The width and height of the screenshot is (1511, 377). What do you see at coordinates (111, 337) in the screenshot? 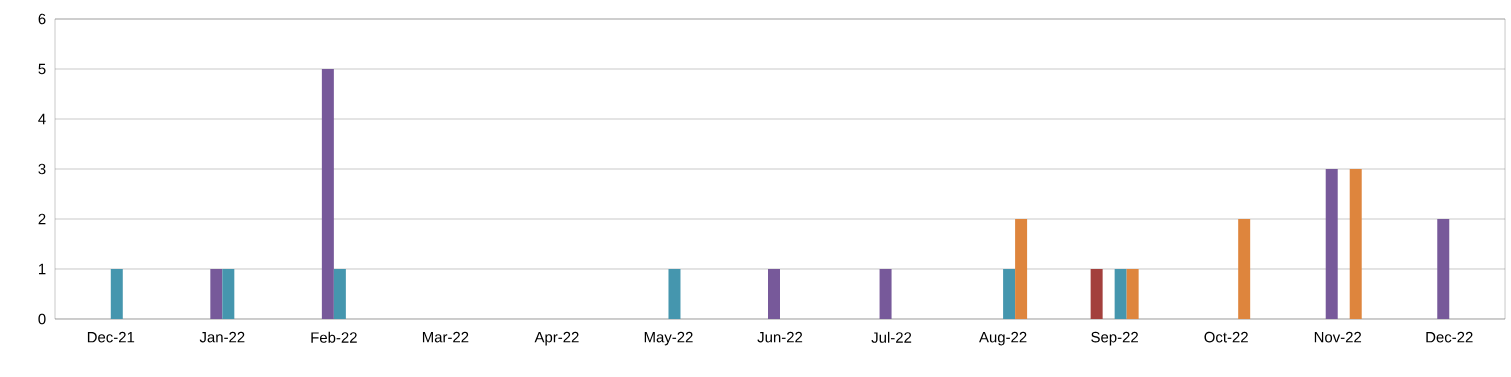
I see `x-tick-label: Dec-21` at bounding box center [111, 337].